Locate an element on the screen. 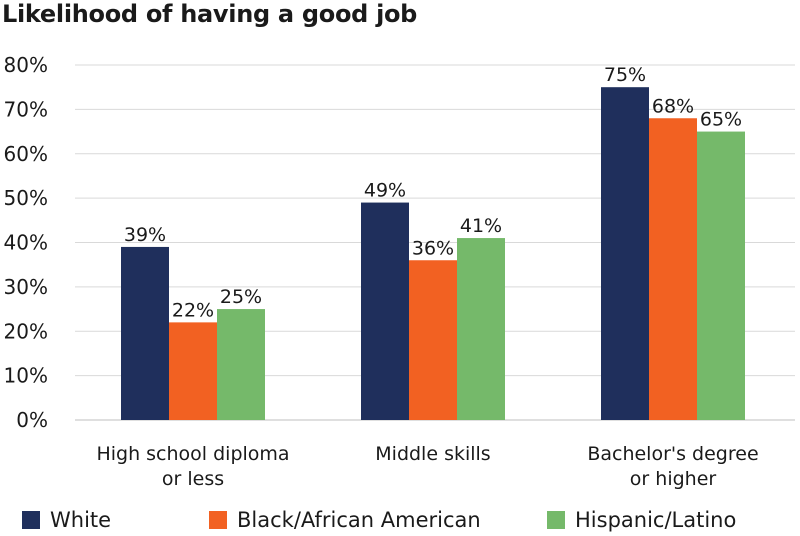  x-category-label: or less is located at coordinates (193, 479).